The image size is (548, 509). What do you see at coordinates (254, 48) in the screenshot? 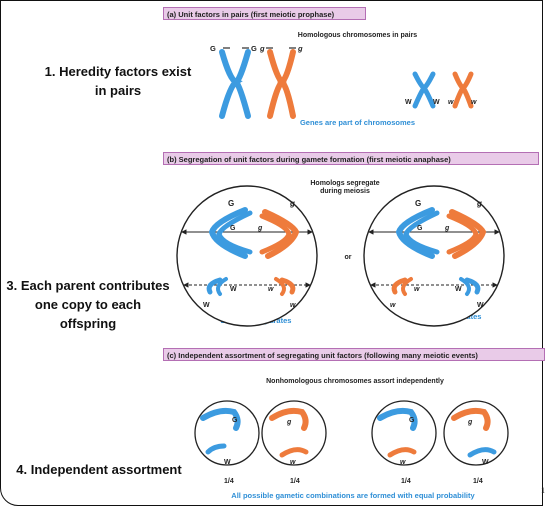
I see `gene-label-G2: G` at bounding box center [254, 48].